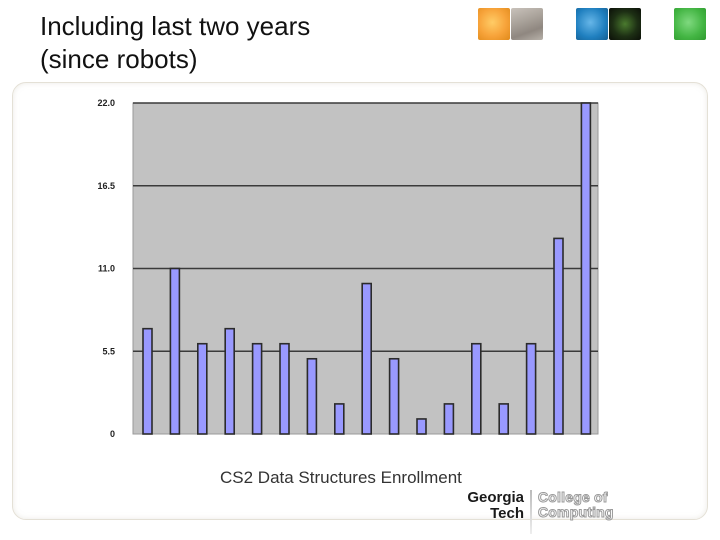 Image resolution: width=720 pixels, height=540 pixels. Describe the element at coordinates (106, 269) in the screenshot. I see `y-tick-label-2: 11.0` at that location.